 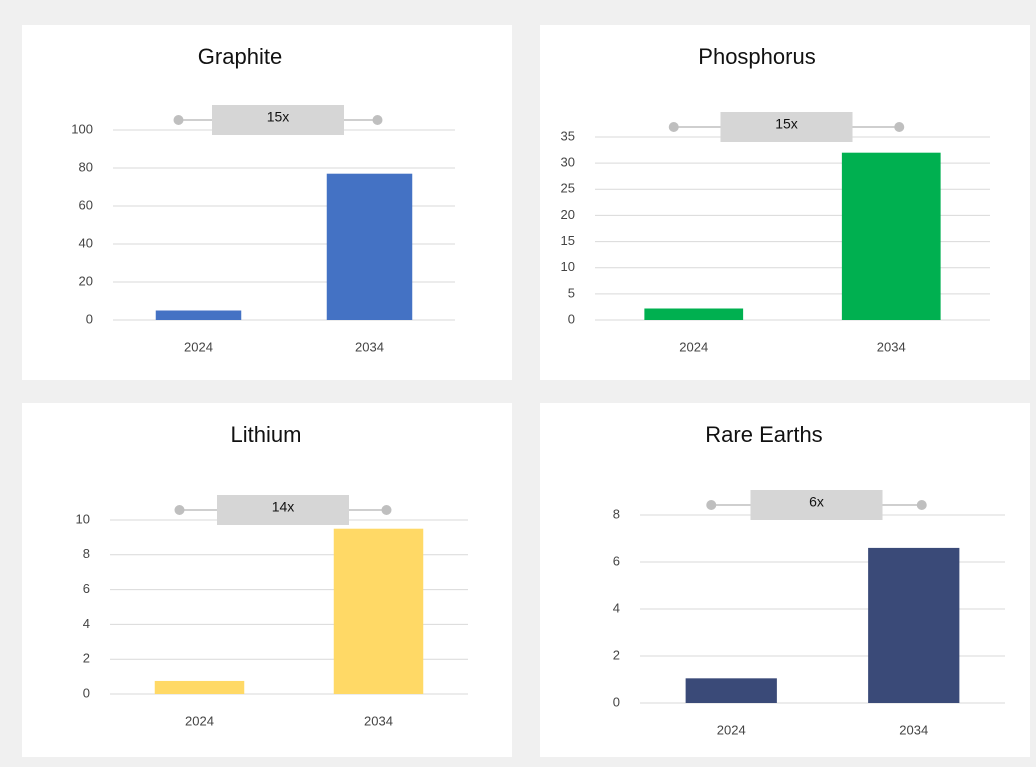 What do you see at coordinates (240, 56) in the screenshot?
I see `chart-title: Graphite` at bounding box center [240, 56].